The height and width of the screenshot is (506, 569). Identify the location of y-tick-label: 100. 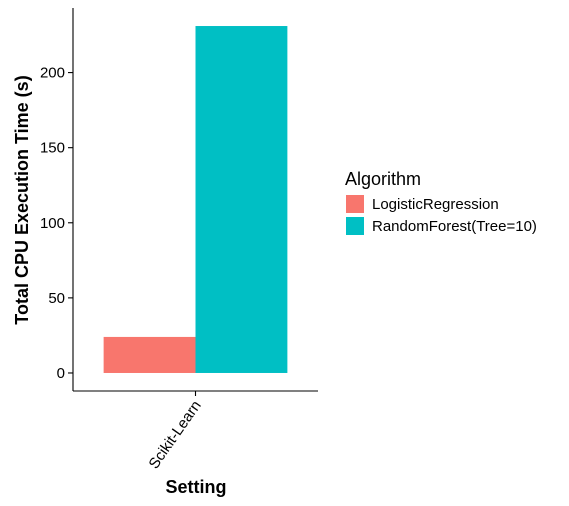
(52, 223).